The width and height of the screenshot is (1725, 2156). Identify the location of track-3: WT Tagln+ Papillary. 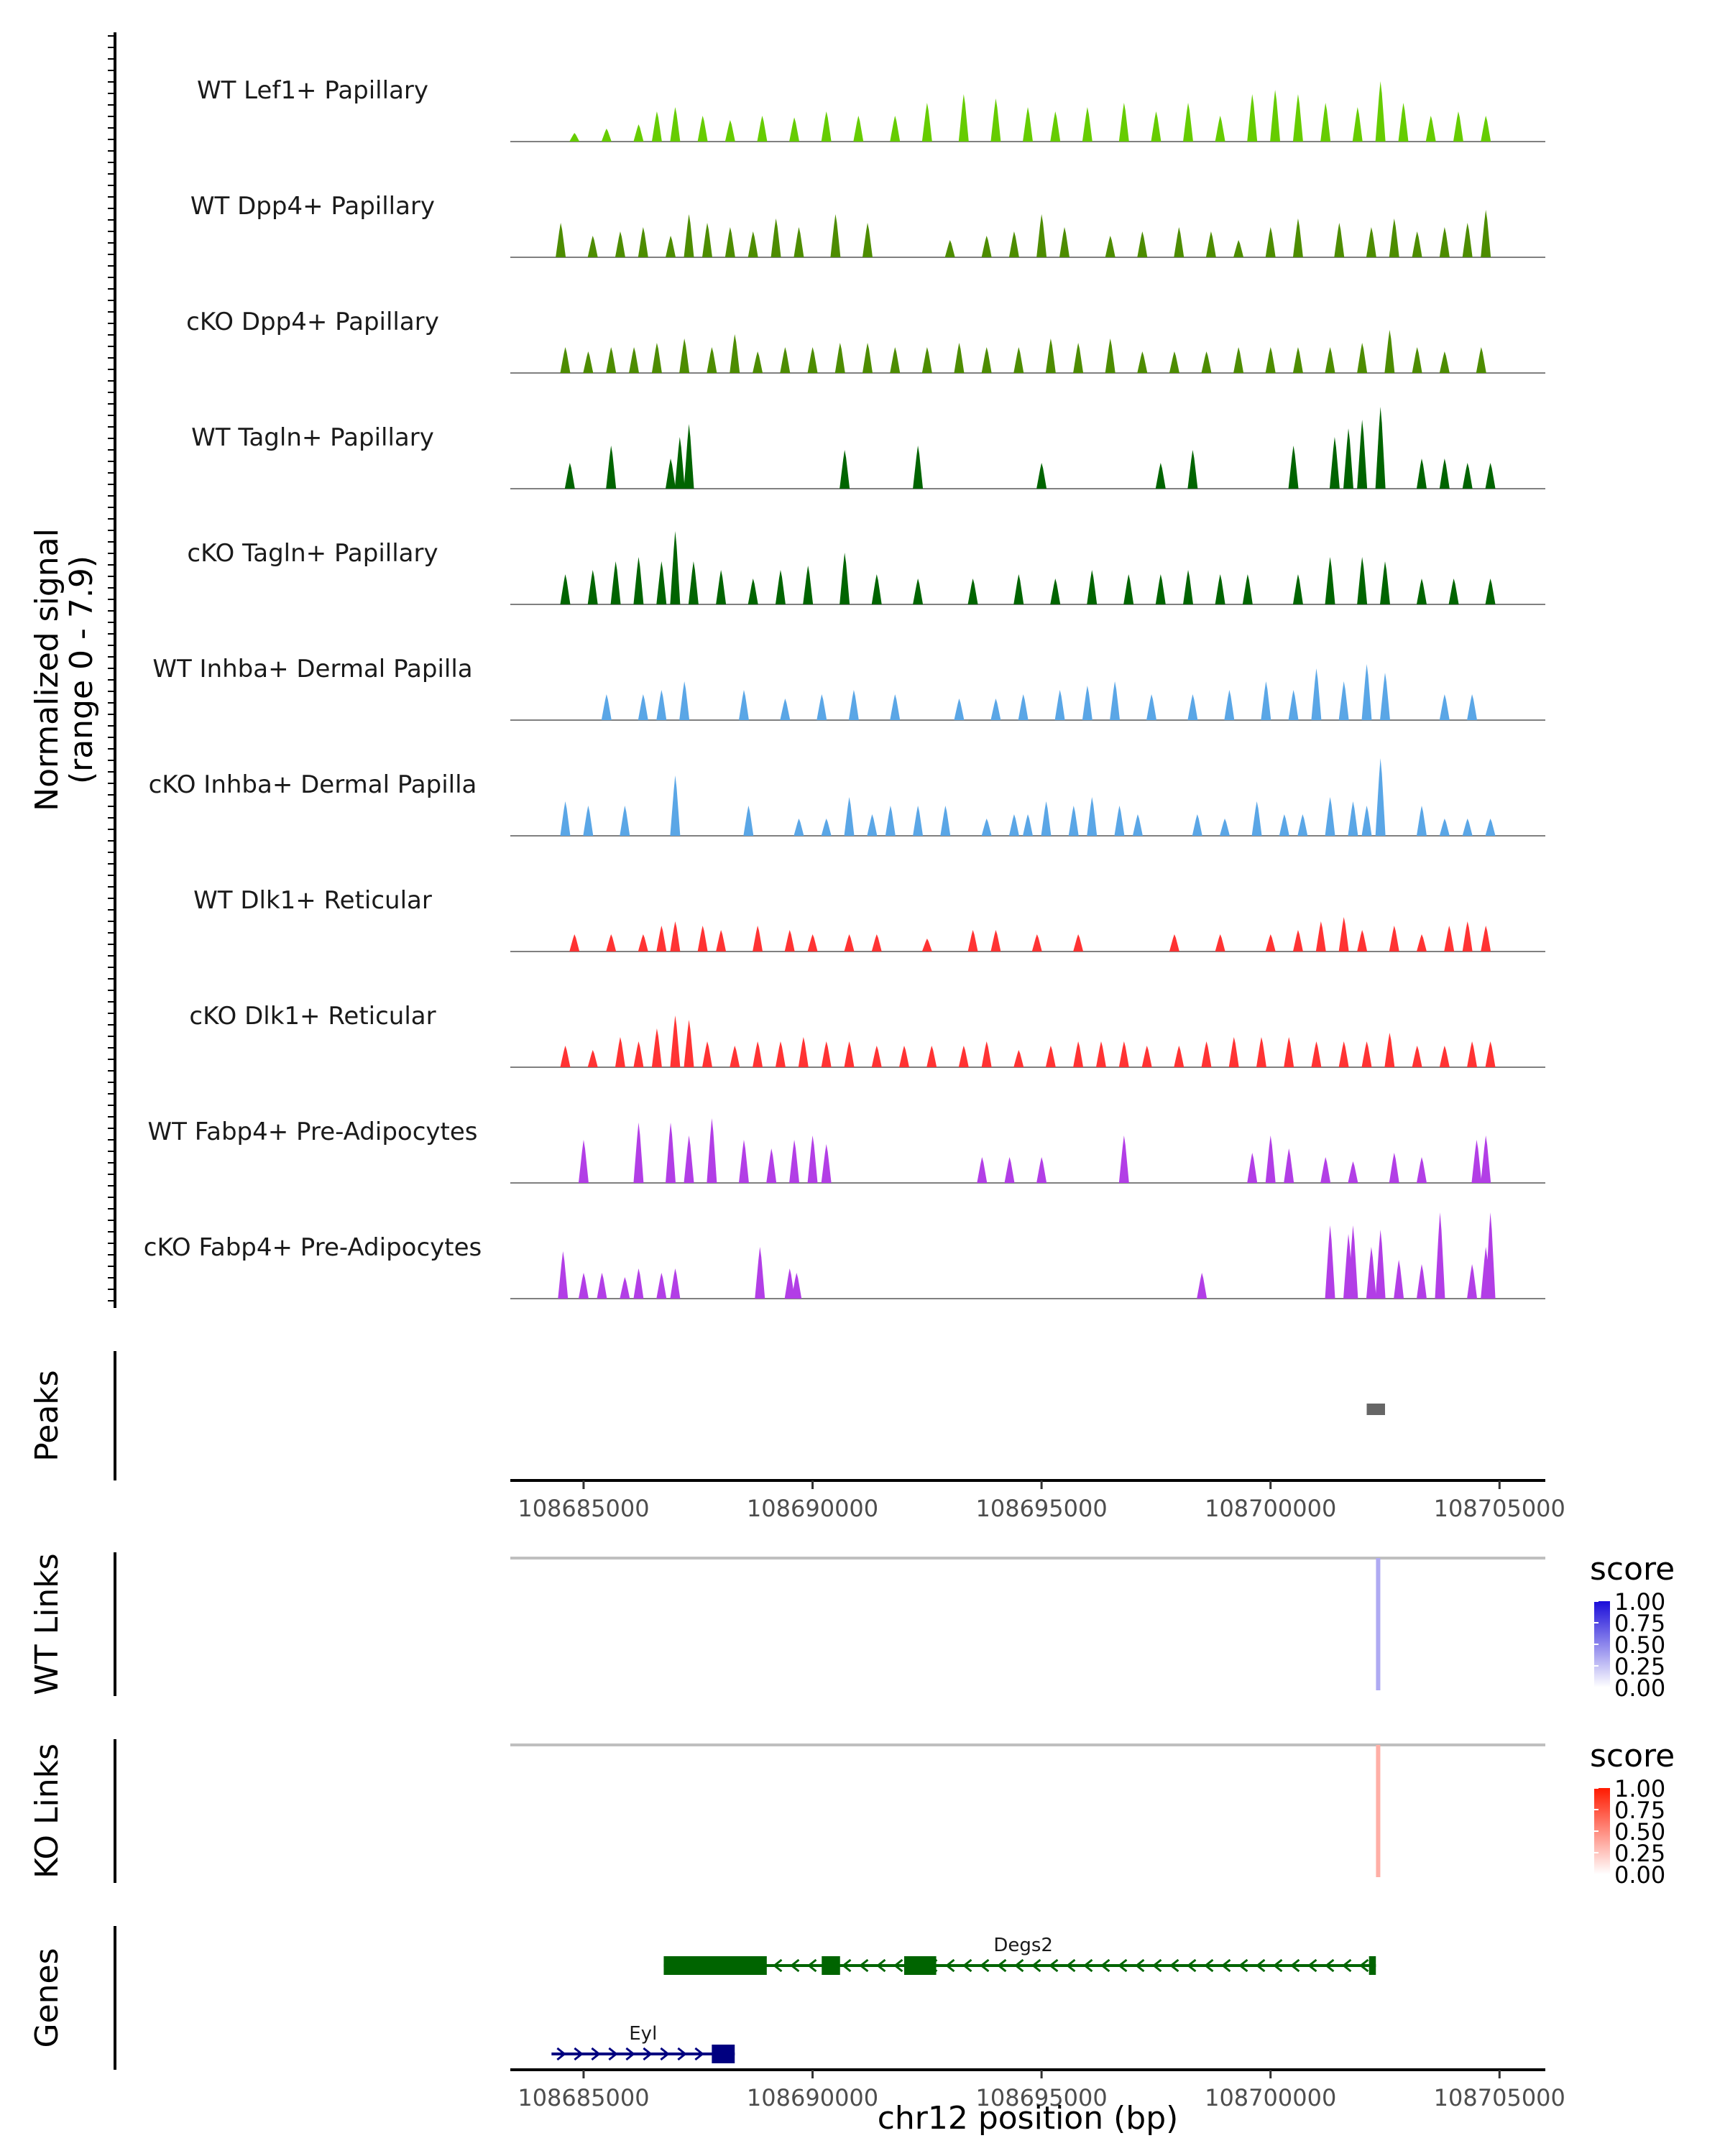
(868, 448).